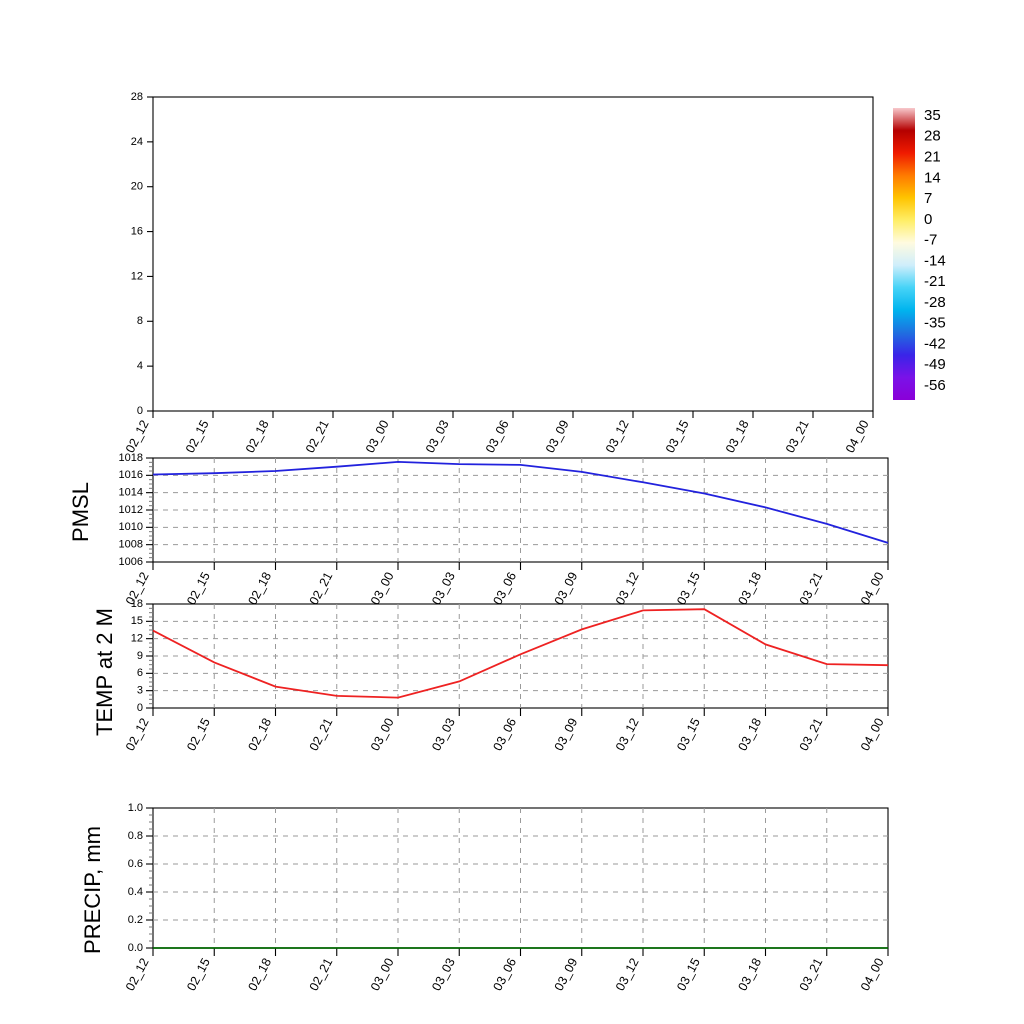  I want to click on ytick-label: 12, so click(137, 639).